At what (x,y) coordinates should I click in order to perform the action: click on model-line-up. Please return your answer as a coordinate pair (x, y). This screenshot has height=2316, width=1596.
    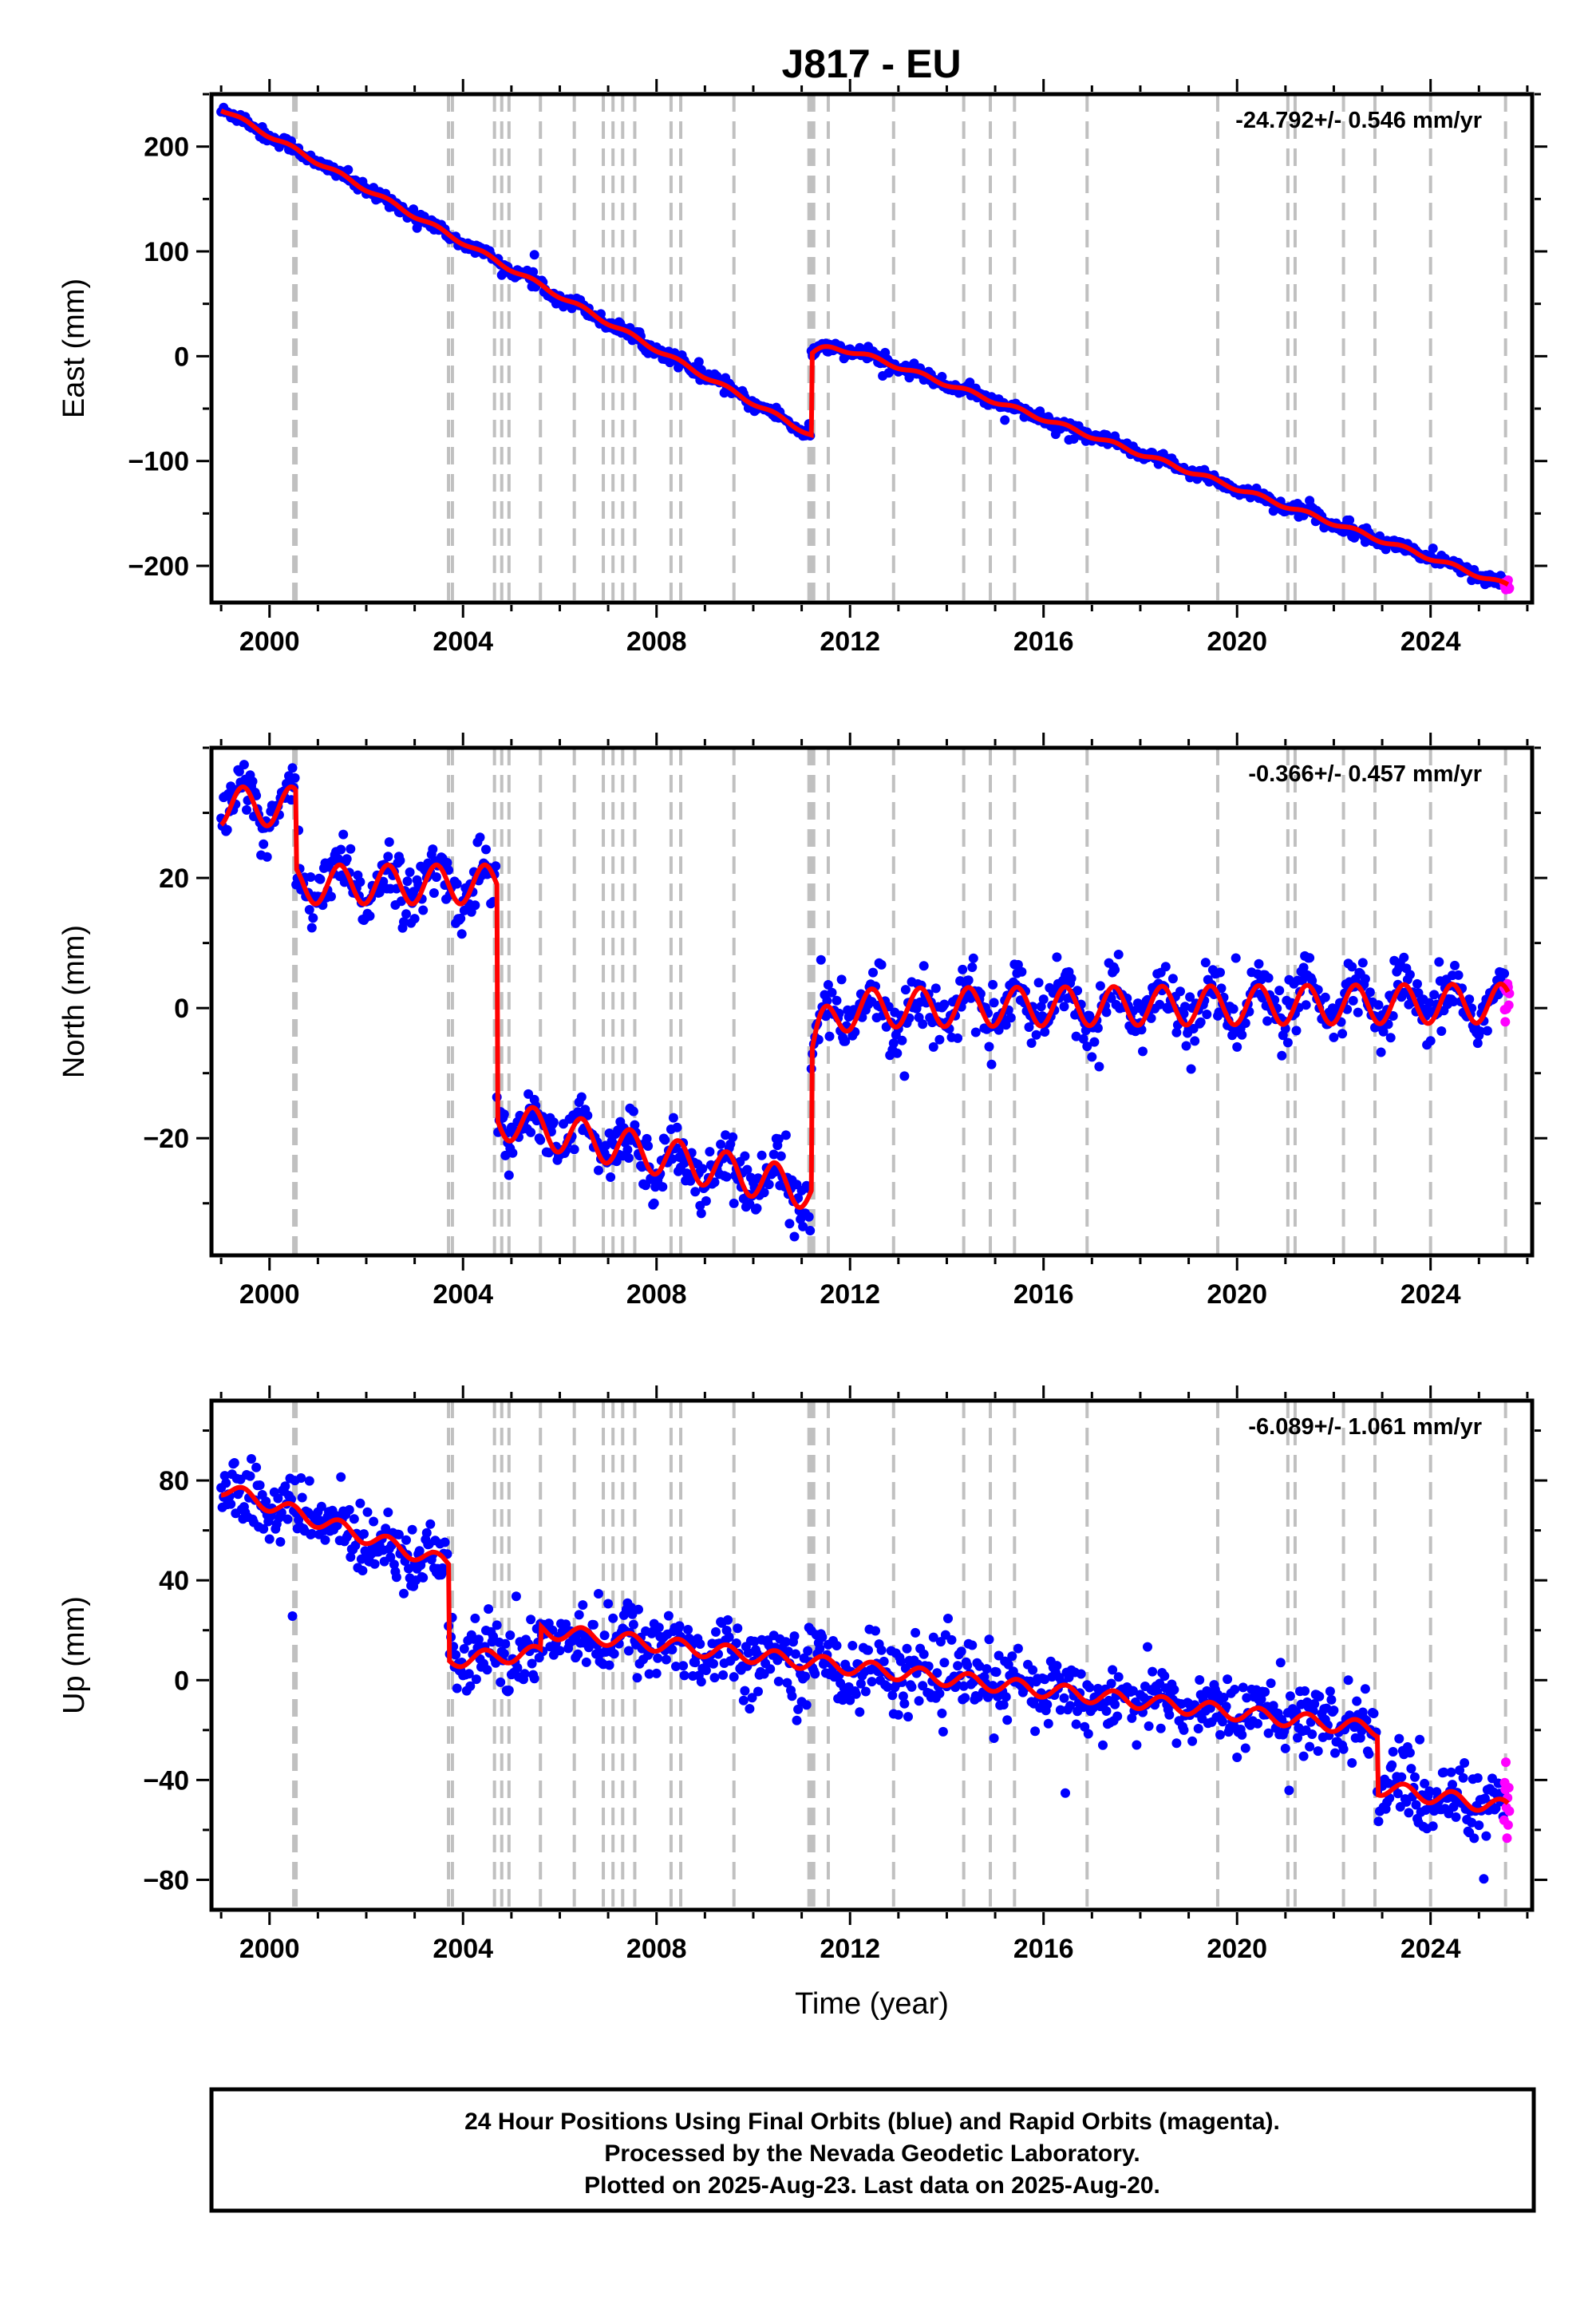
    Looking at the image, I should click on (865, 1648).